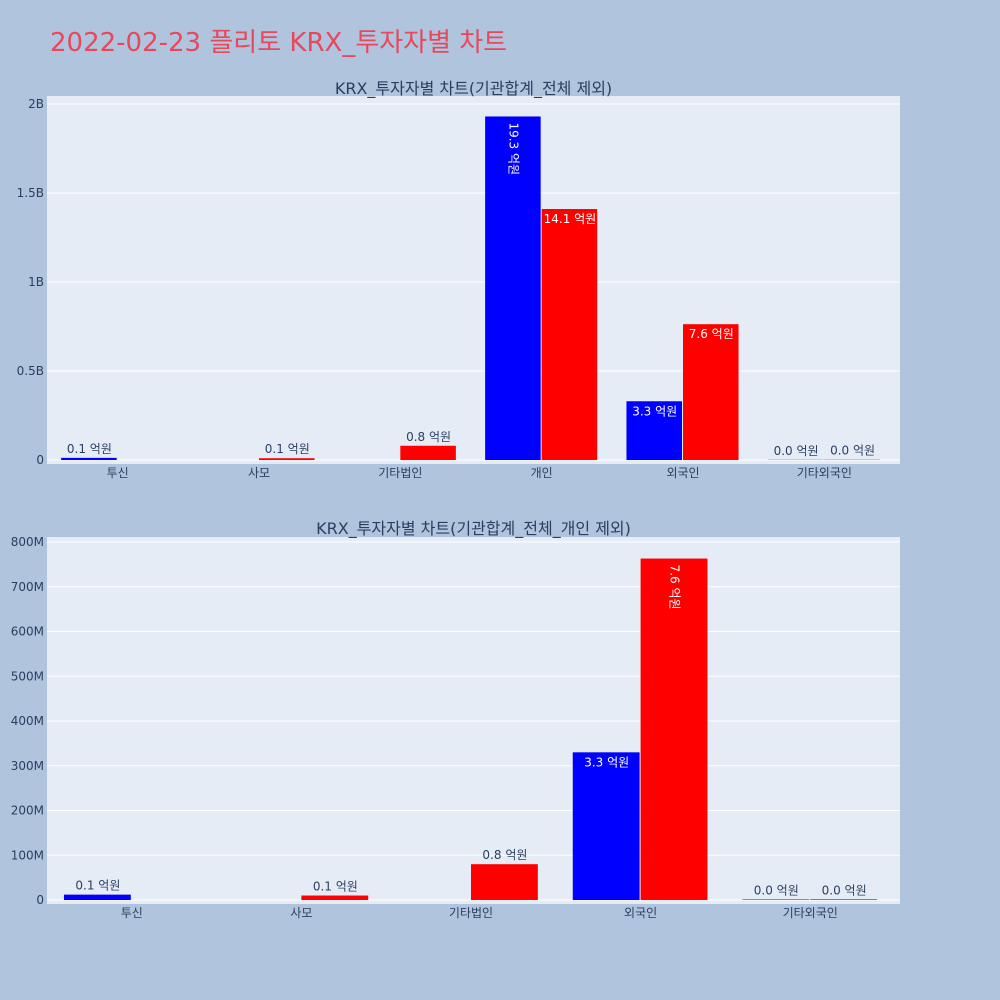 Image resolution: width=1000 pixels, height=1000 pixels. I want to click on y-tick-label: 600M, so click(27, 632).